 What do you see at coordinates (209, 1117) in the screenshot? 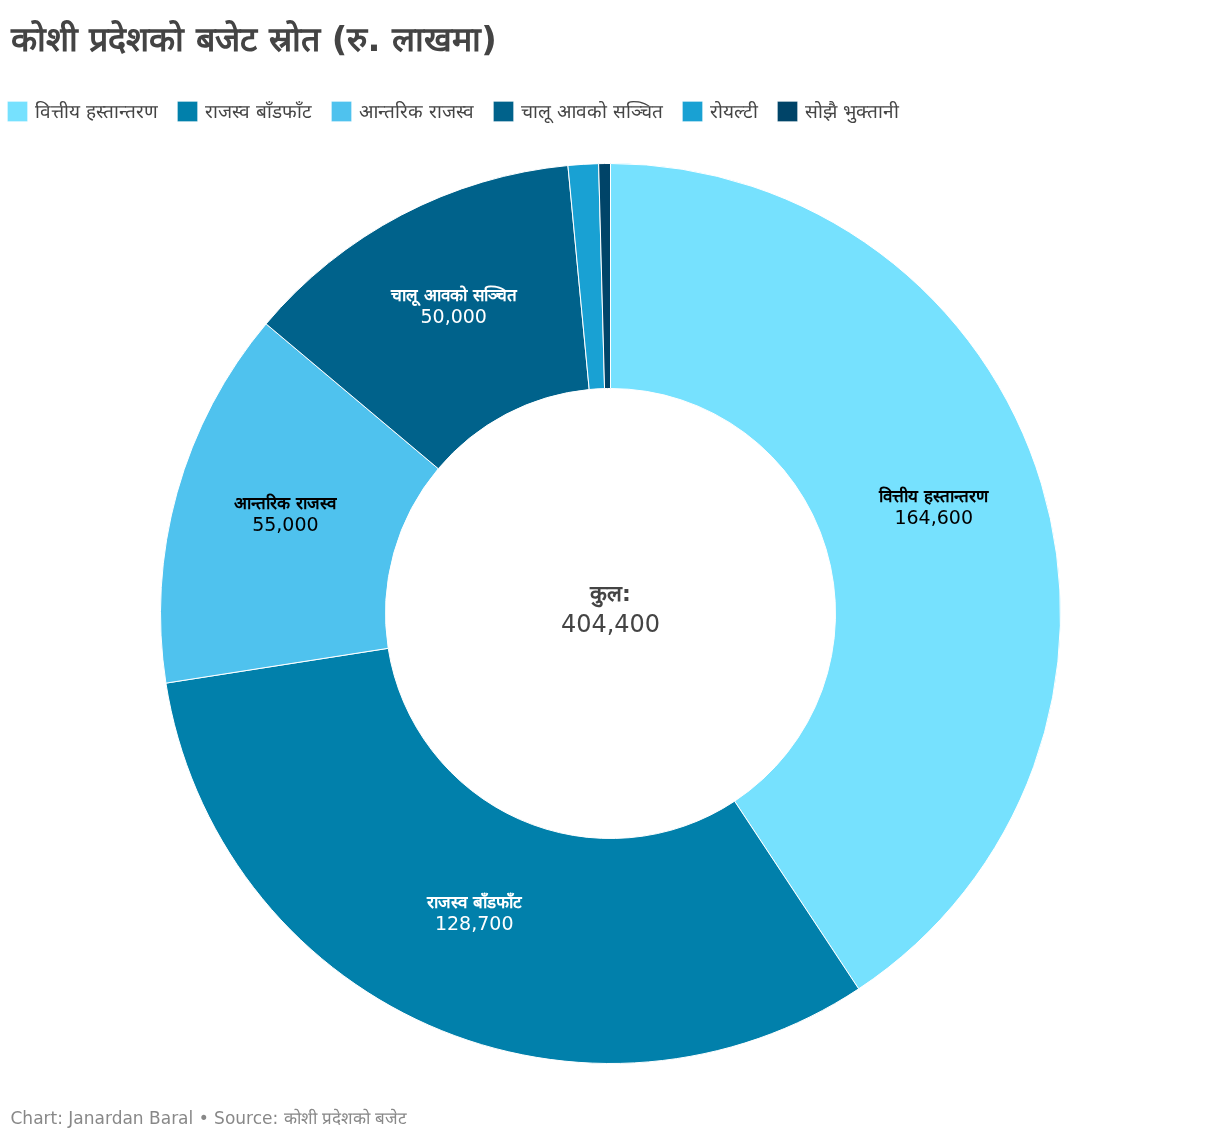
I see `text: Chart: Janardan Baral • Source: कोशी प्रदेशको बजेट` at bounding box center [209, 1117].